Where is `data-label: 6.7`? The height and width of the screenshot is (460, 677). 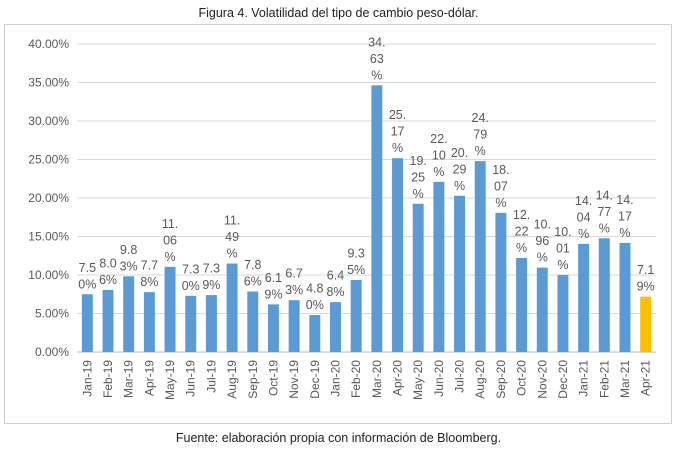
data-label: 6.7 is located at coordinates (293, 274).